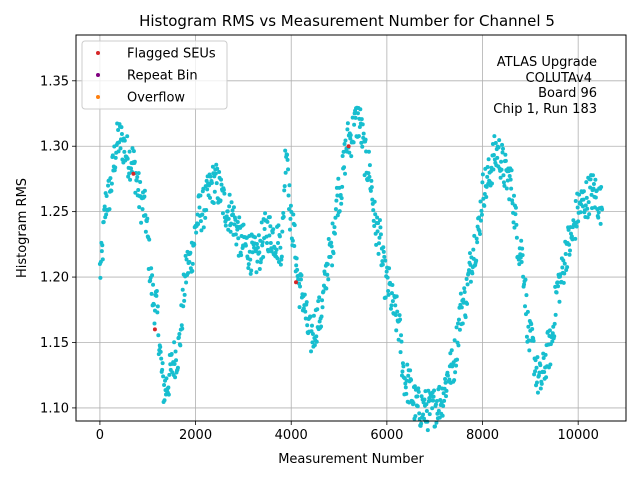 Image resolution: width=640 pixels, height=480 pixels. What do you see at coordinates (154, 75) in the screenshot?
I see `legend-box` at bounding box center [154, 75].